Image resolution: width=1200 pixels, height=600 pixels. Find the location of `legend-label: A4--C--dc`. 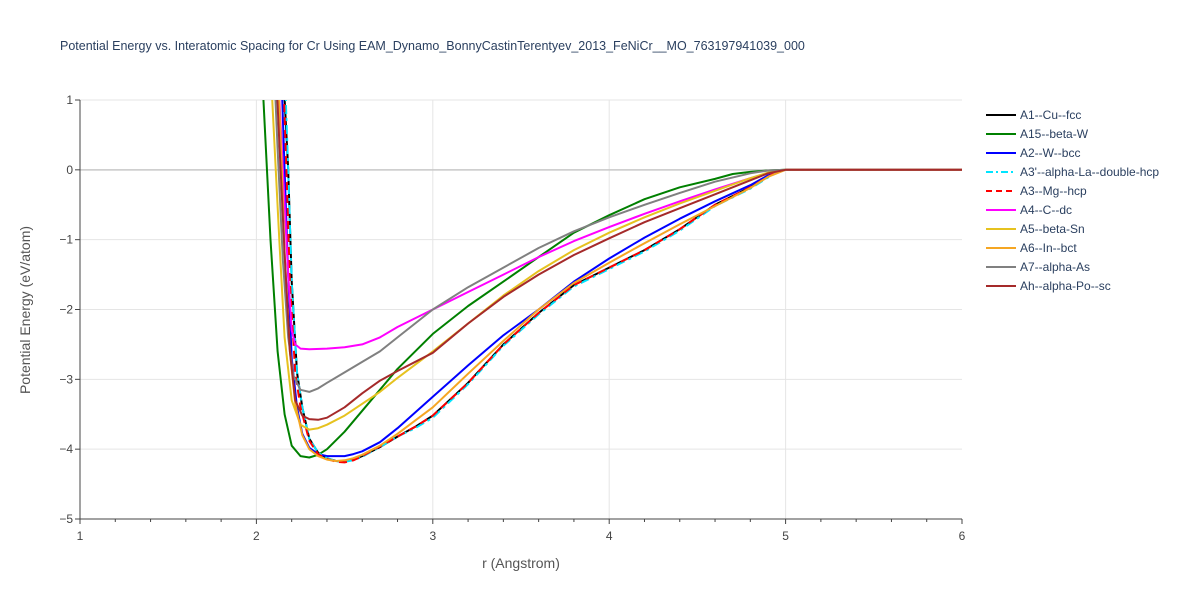

legend-label: A4--C--dc is located at coordinates (1046, 210).